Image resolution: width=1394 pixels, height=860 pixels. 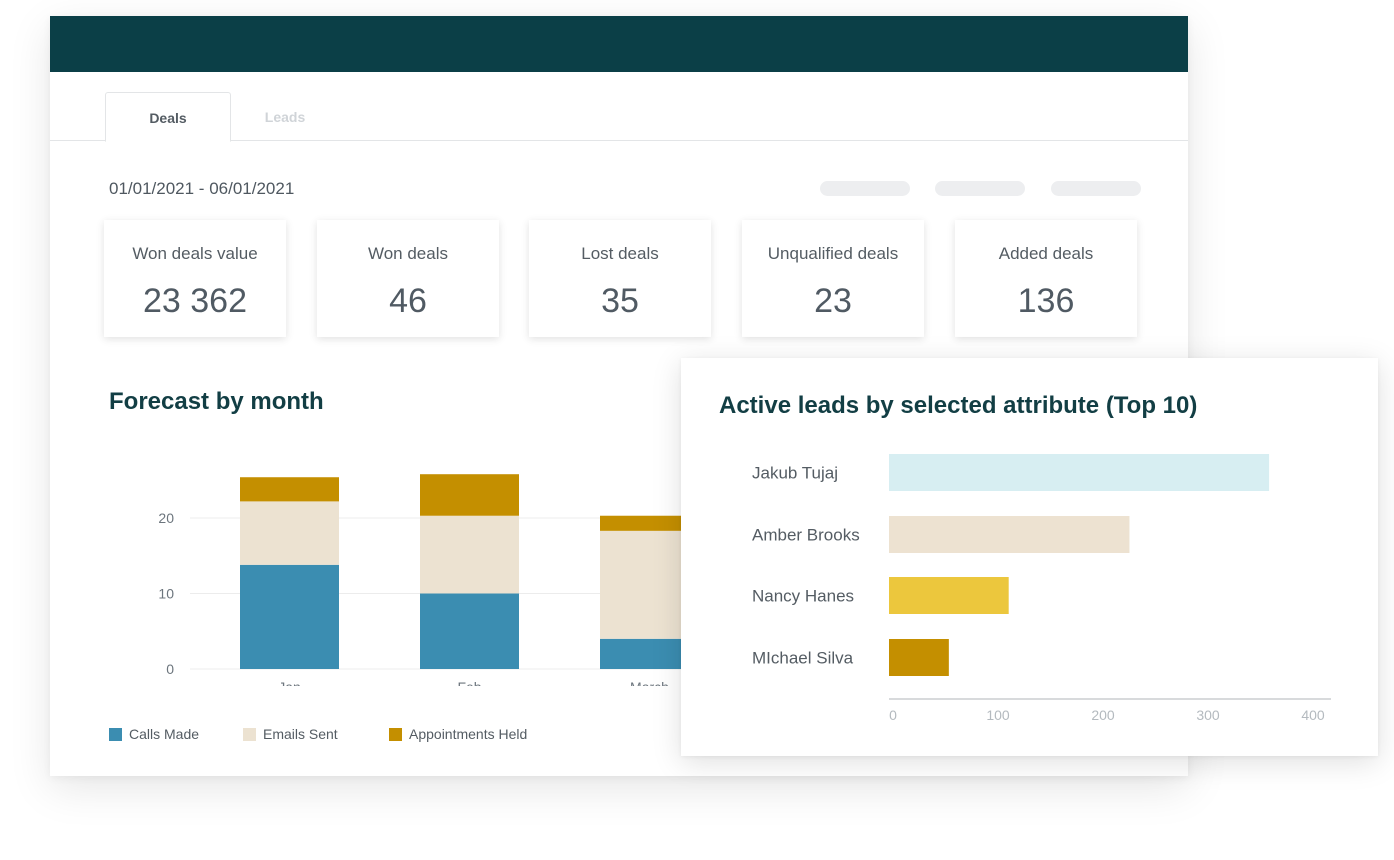 What do you see at coordinates (195, 253) in the screenshot?
I see `stat-label: Won deals value` at bounding box center [195, 253].